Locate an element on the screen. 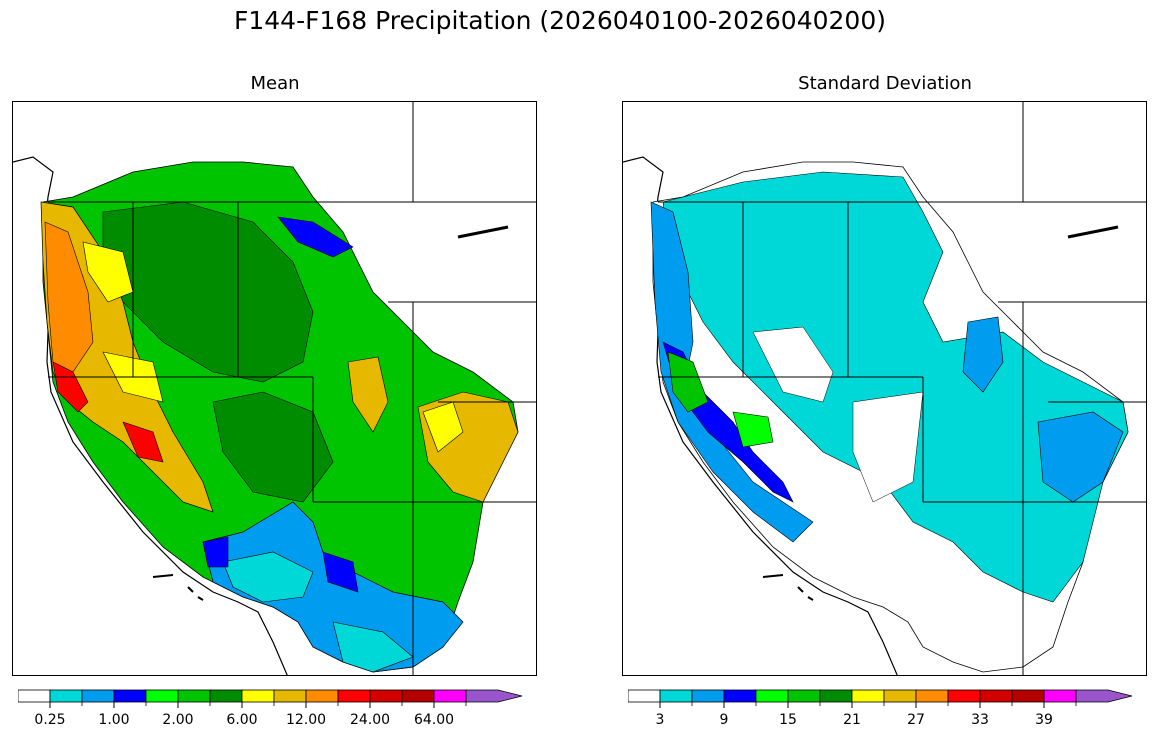 The image size is (1159, 741). stddev-colorbar-cells is located at coordinates (880, 696).